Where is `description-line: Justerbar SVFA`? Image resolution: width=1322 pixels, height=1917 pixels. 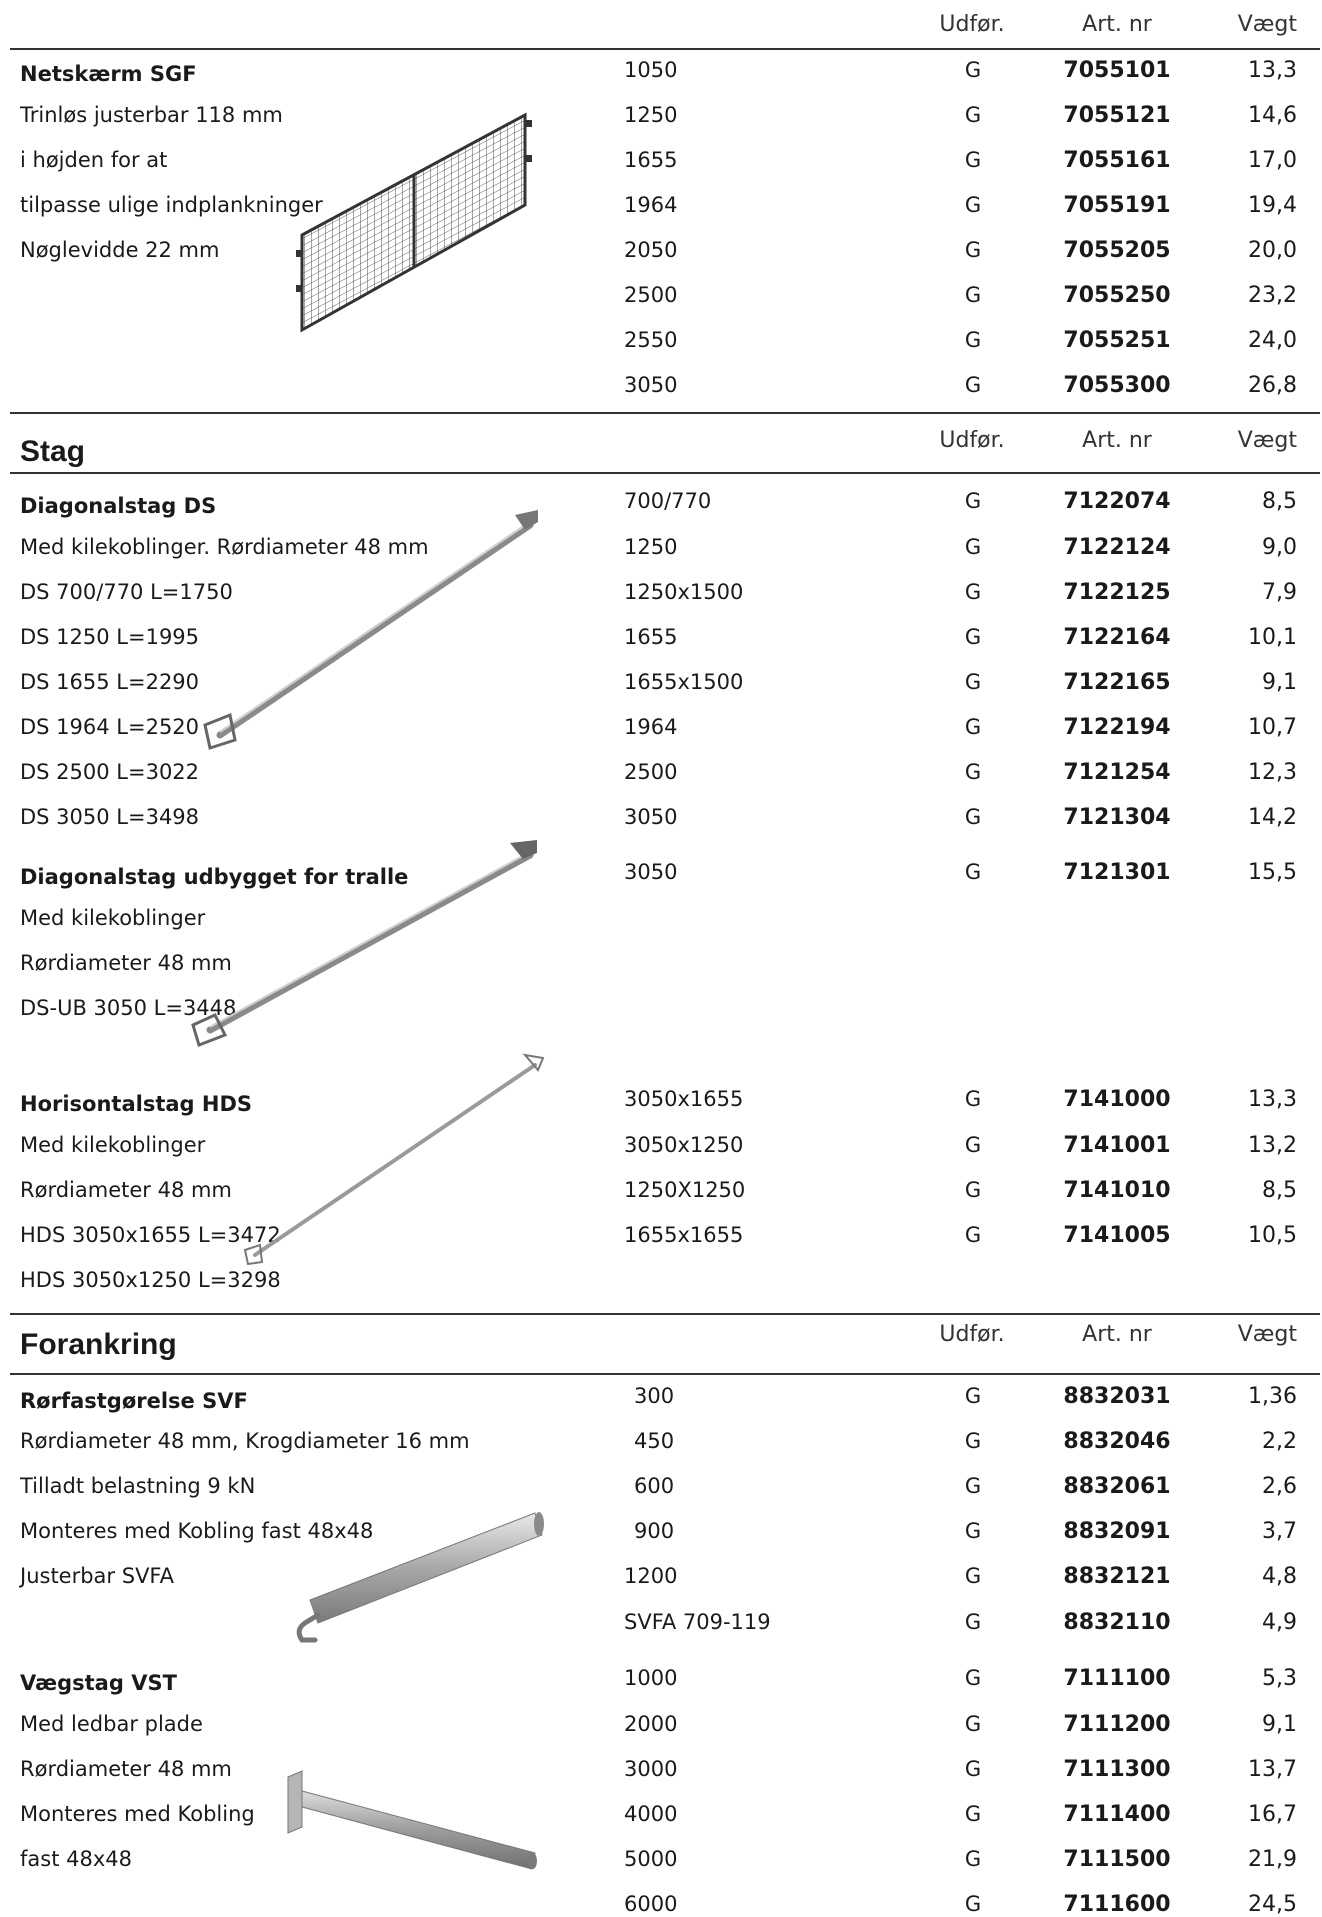
description-line: Justerbar SVFA is located at coordinates (97, 1576).